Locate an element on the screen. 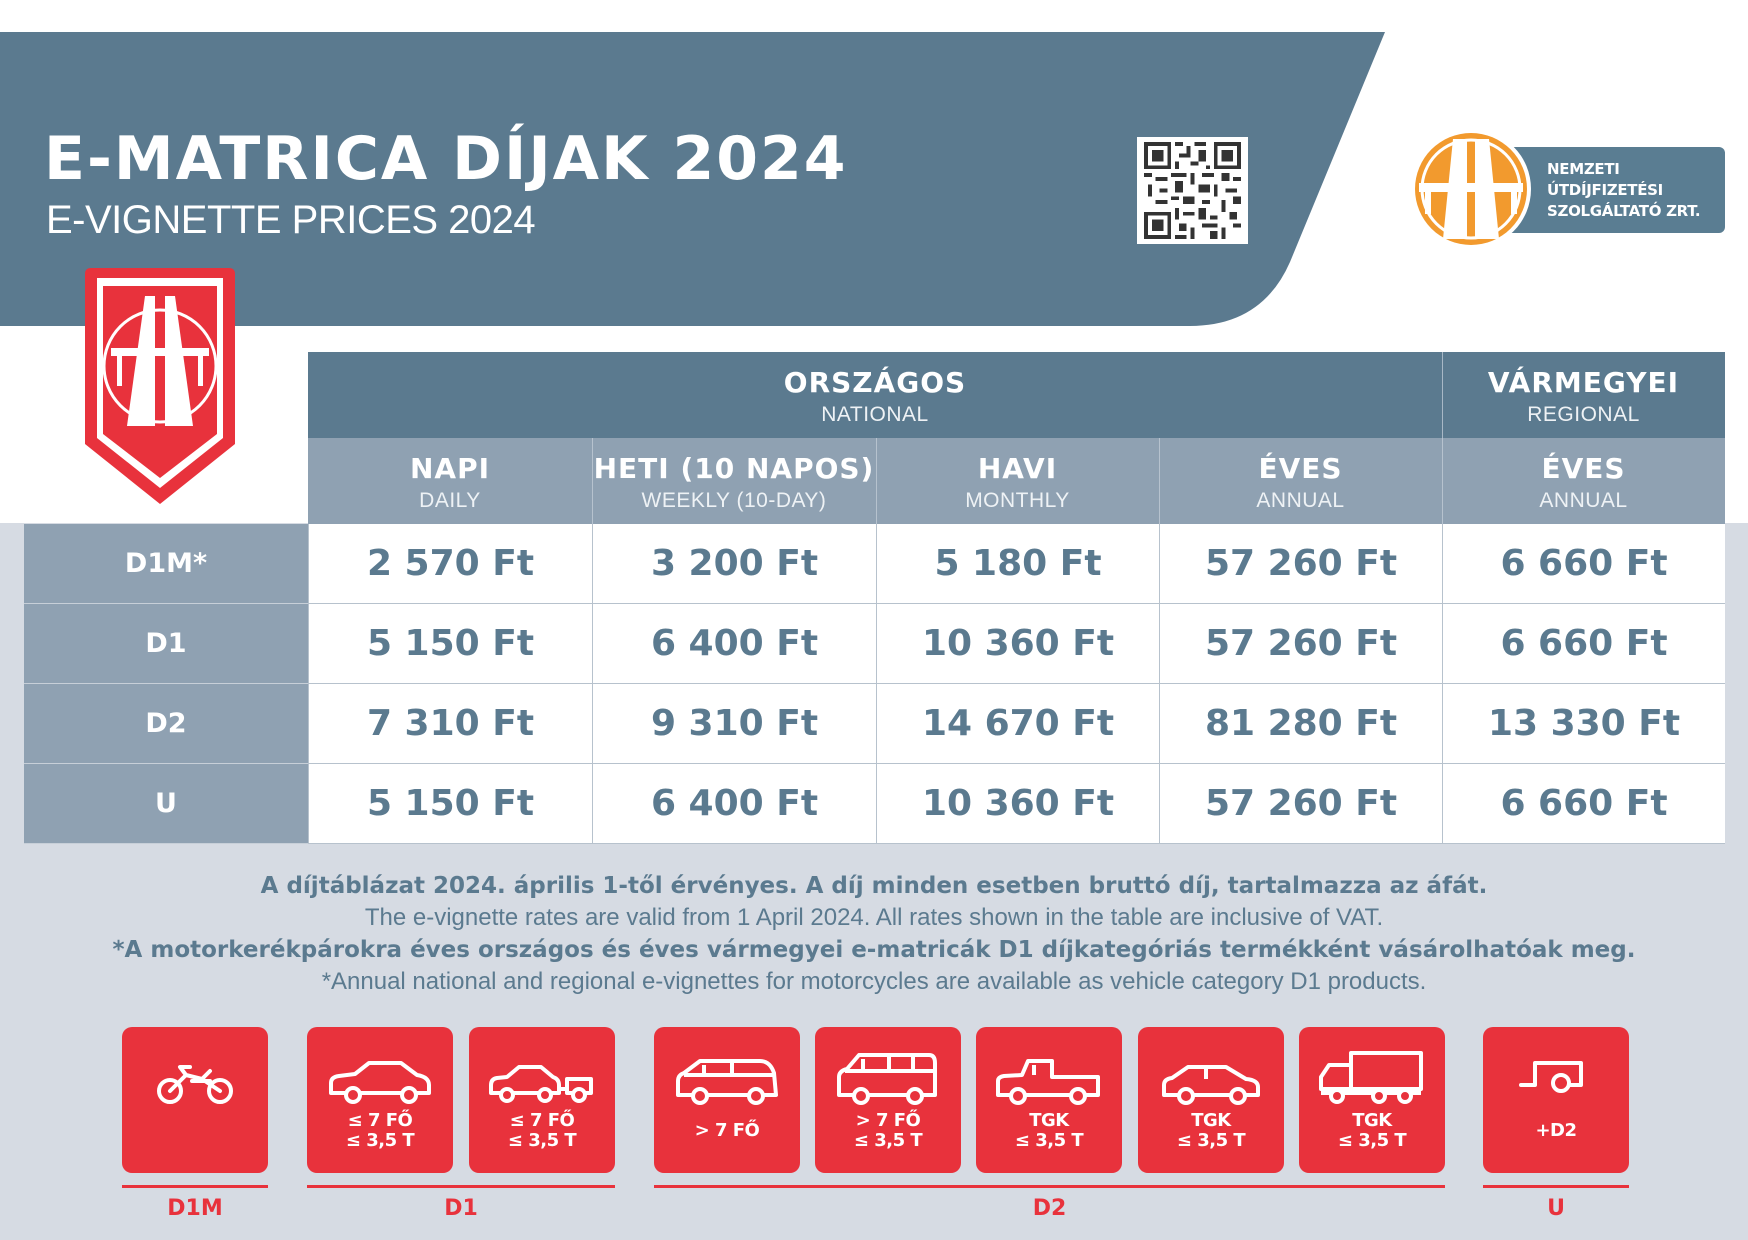 This screenshot has height=1240, width=1748. nut-company-logo: NEMZETI ÚTDÍJFIZETÉSI SZOLGÁLTATÓ ZRT. is located at coordinates (1565, 190).